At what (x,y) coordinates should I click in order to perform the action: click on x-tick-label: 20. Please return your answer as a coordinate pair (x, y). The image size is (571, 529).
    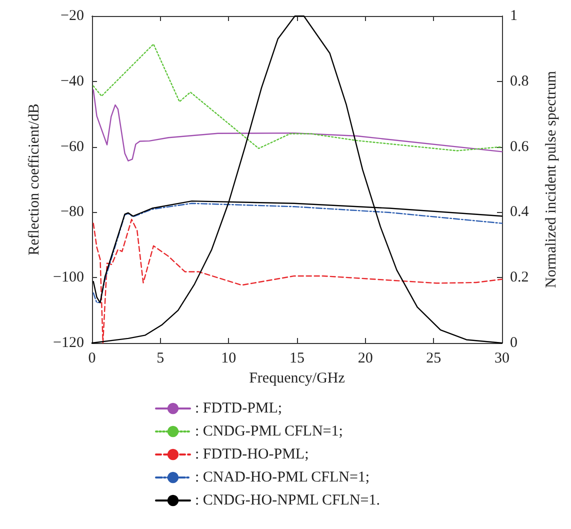
    Looking at the image, I should click on (365, 358).